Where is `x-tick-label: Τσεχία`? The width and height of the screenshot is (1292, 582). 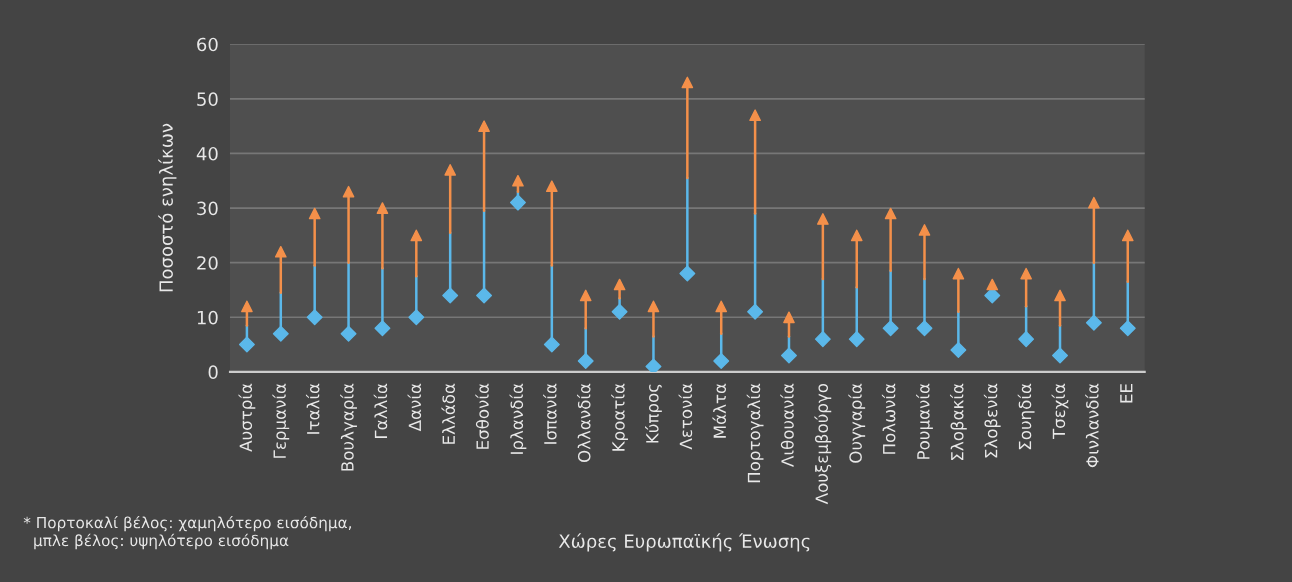
x-tick-label: Τσεχία is located at coordinates (1060, 411).